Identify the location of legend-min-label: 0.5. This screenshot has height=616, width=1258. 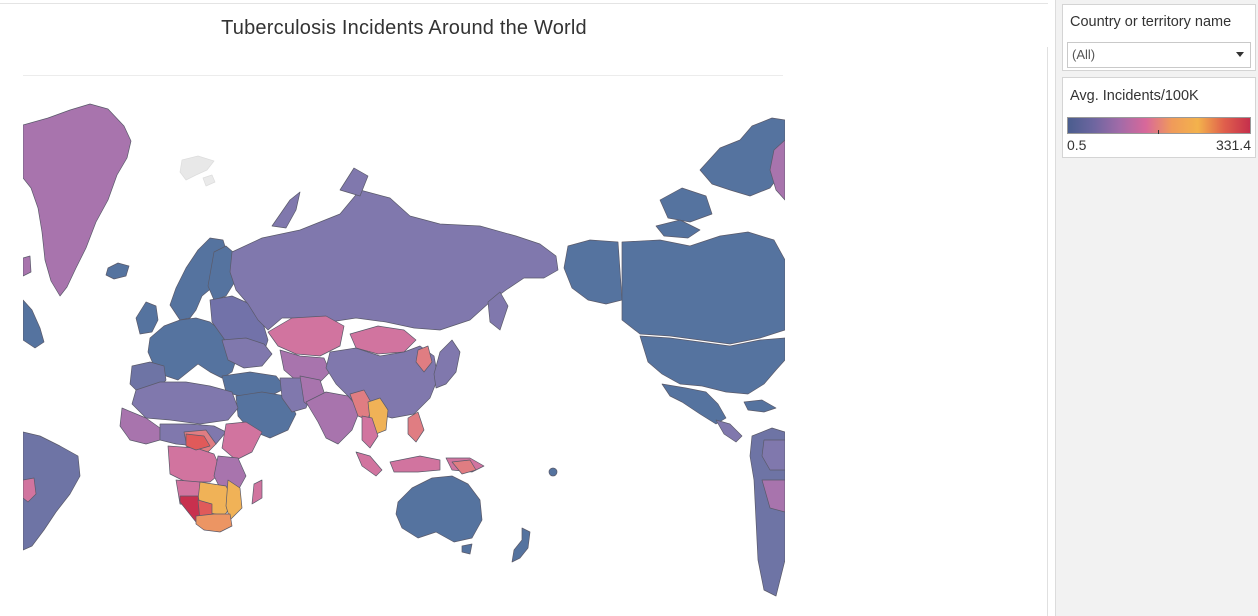
(1077, 145).